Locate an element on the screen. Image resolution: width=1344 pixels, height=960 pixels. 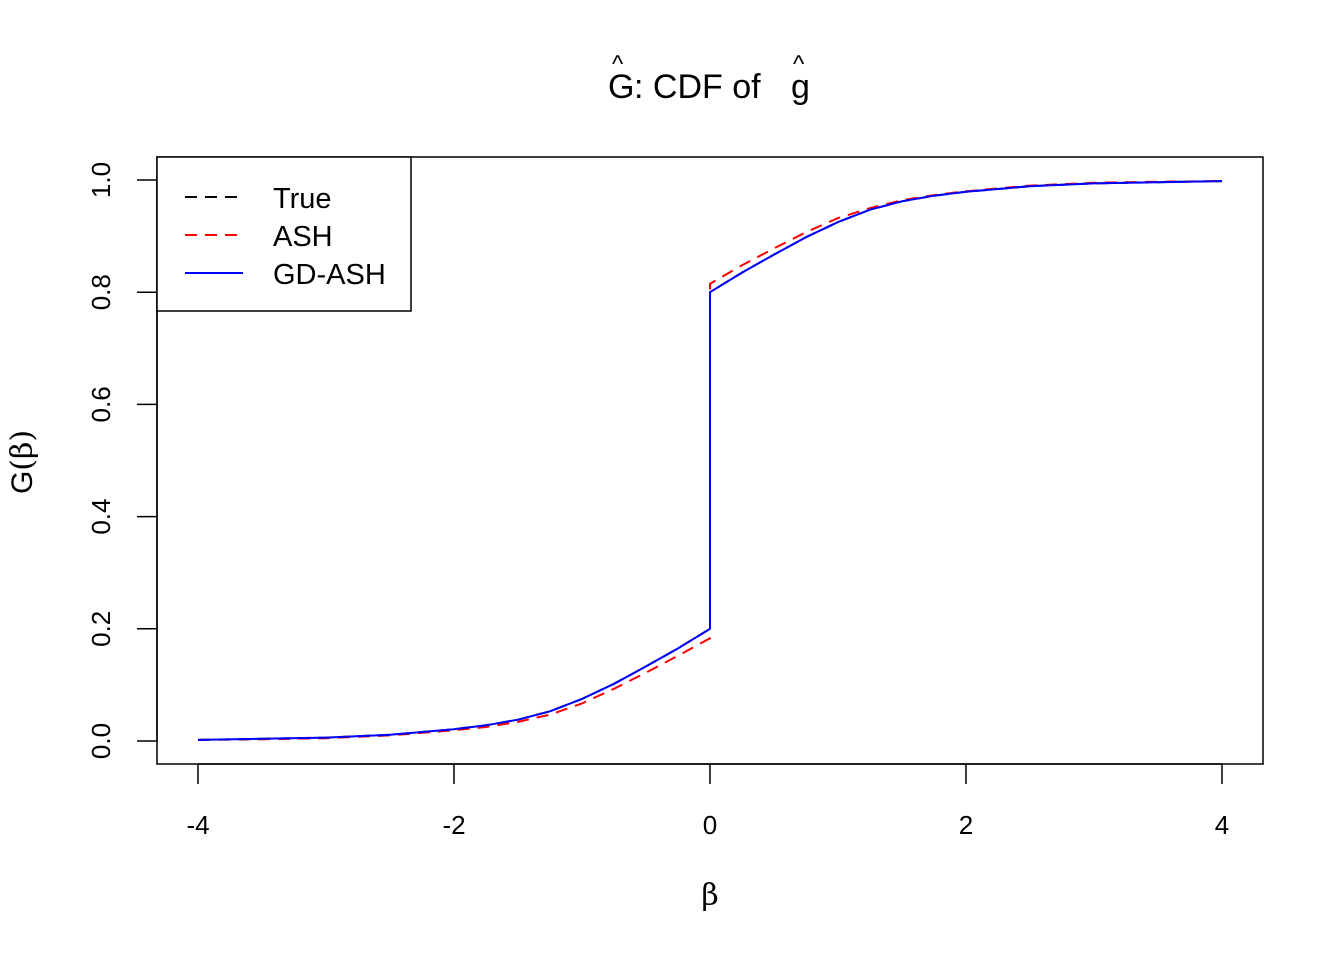
y-axis-label: G(β) is located at coordinates (22, 462).